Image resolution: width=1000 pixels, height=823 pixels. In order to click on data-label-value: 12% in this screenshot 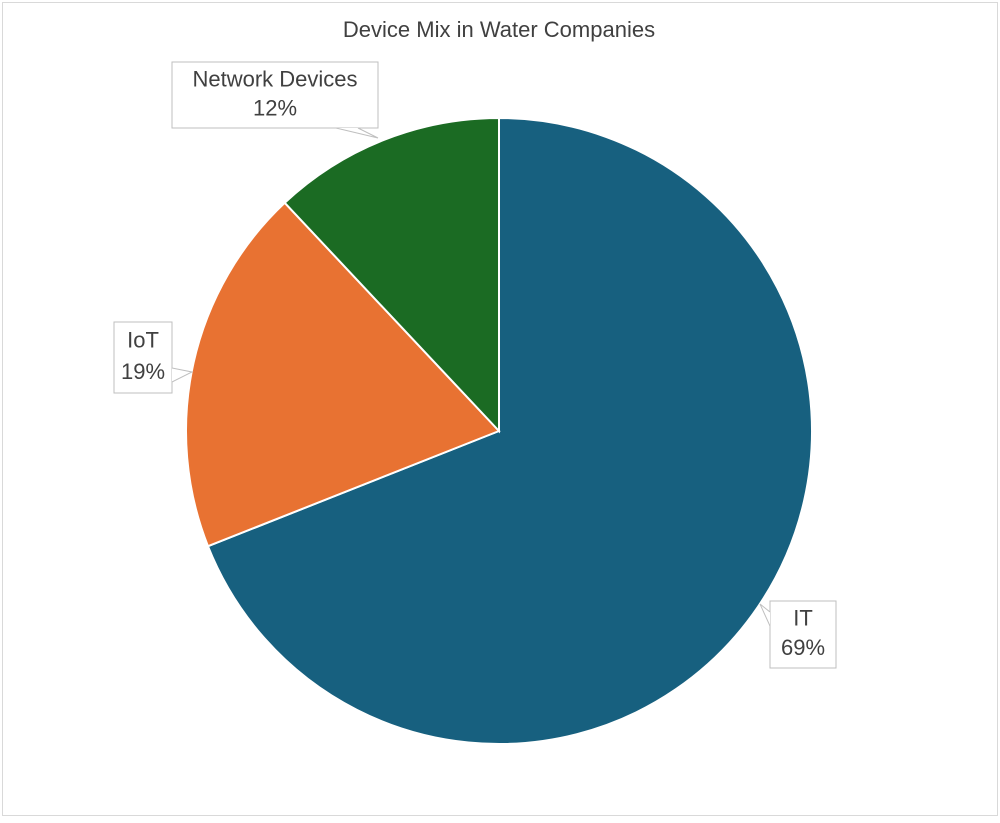, I will do `click(275, 107)`.